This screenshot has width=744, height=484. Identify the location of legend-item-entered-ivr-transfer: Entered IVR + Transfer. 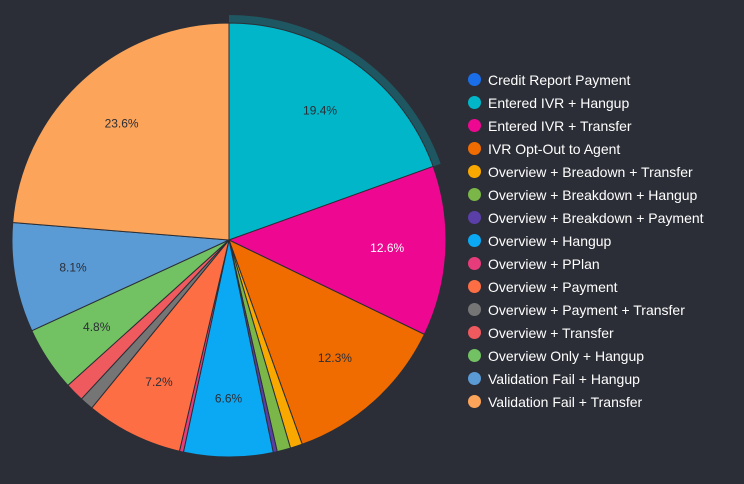
(586, 125).